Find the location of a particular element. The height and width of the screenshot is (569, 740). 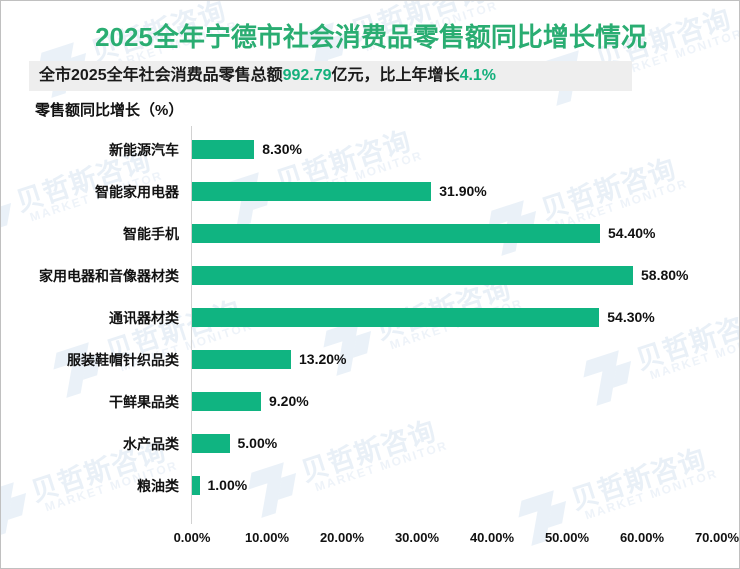

bar-value-label: 58.80% is located at coordinates (665, 275).